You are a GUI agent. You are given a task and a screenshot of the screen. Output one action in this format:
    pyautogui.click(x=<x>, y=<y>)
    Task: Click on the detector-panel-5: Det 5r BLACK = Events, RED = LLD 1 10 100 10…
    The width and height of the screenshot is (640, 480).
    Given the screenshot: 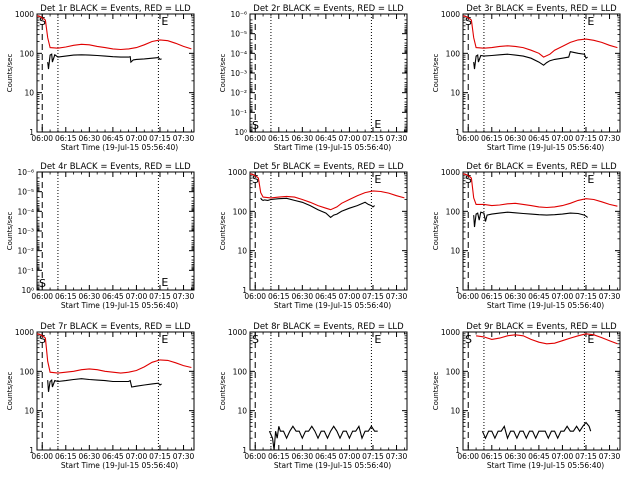 What is the action you would take?
    pyautogui.click(x=313, y=236)
    